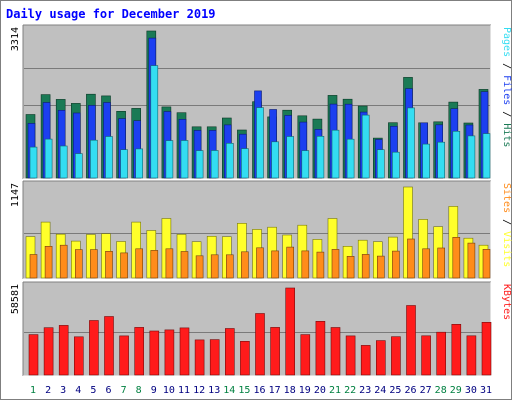  What do you see at coordinates (275, 390) in the screenshot?
I see `x-tick-day-17: 17` at bounding box center [275, 390].